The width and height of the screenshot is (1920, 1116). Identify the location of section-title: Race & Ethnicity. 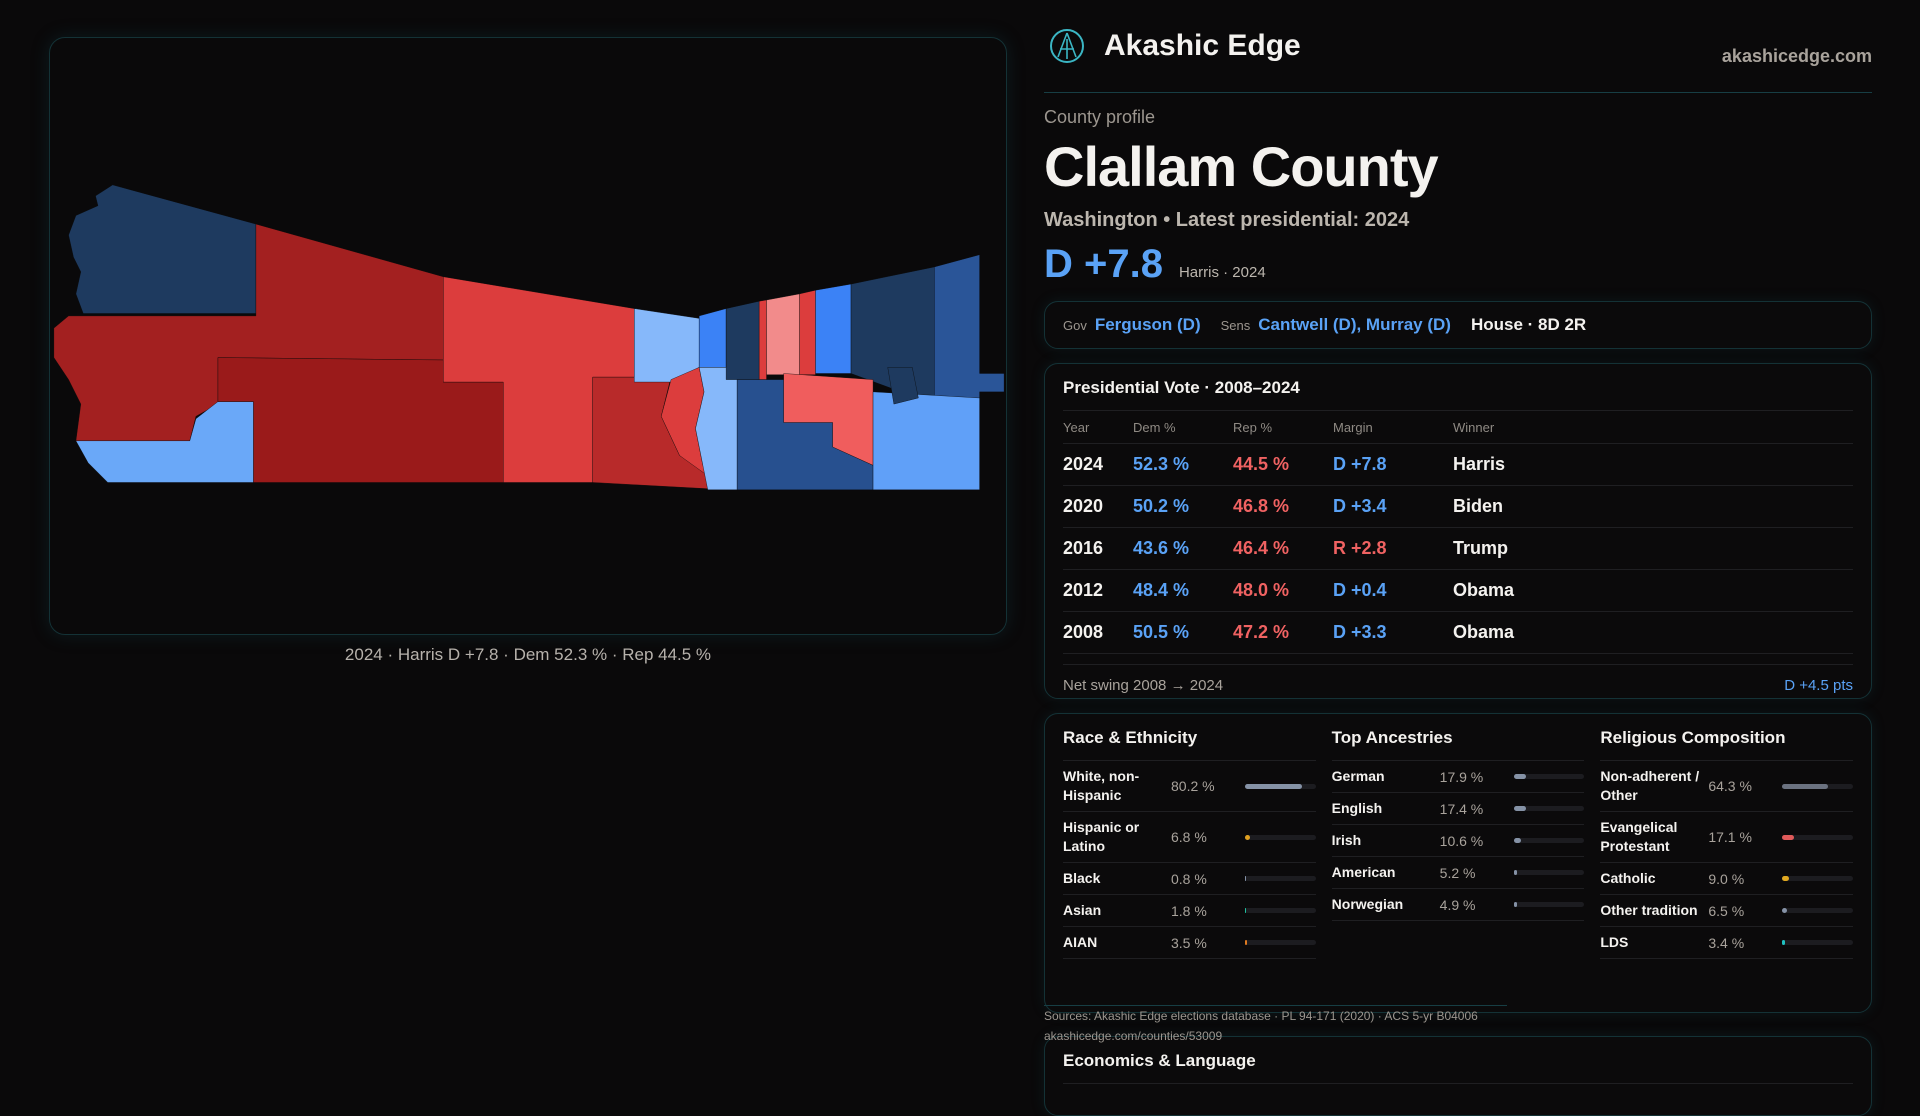
(1189, 744).